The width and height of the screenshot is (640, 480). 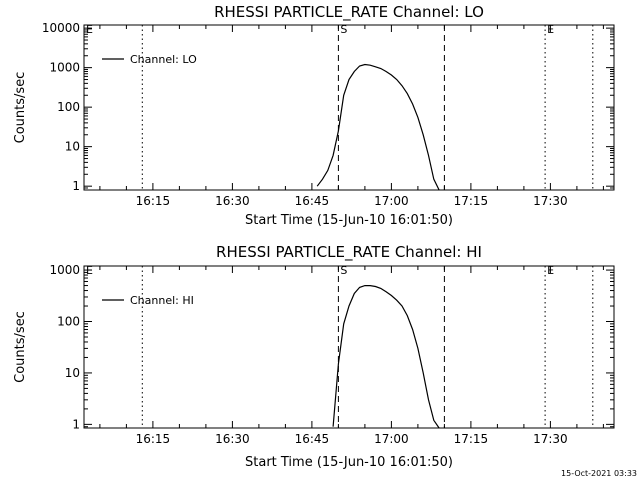 What do you see at coordinates (349, 252) in the screenshot?
I see `chart-title: RHESSI PARTICLE_RATE Channel: HI` at bounding box center [349, 252].